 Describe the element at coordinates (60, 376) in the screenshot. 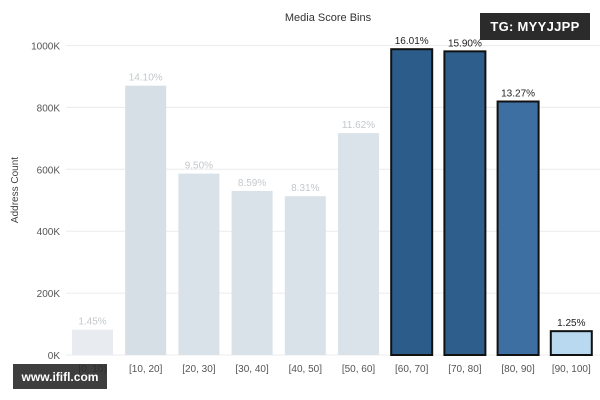

I see `site-watermark: www.ififl.com` at that location.